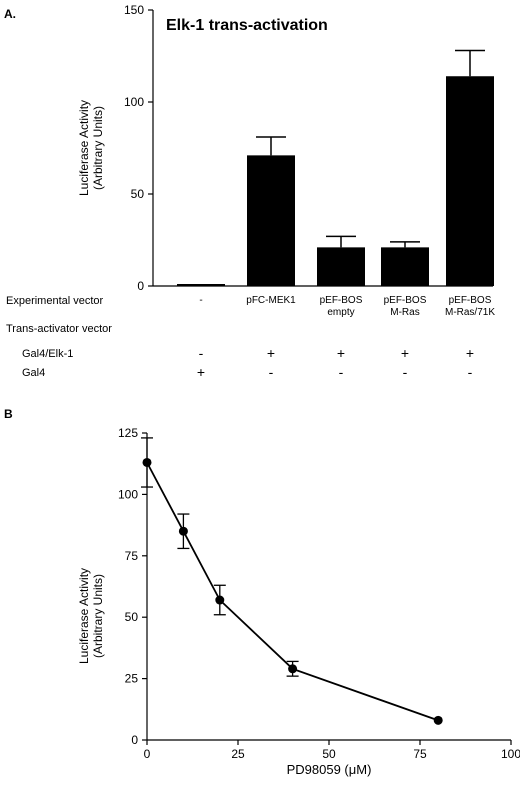  Describe the element at coordinates (134, 740) in the screenshot. I see `panel-b-y-tick-label: 0` at that location.